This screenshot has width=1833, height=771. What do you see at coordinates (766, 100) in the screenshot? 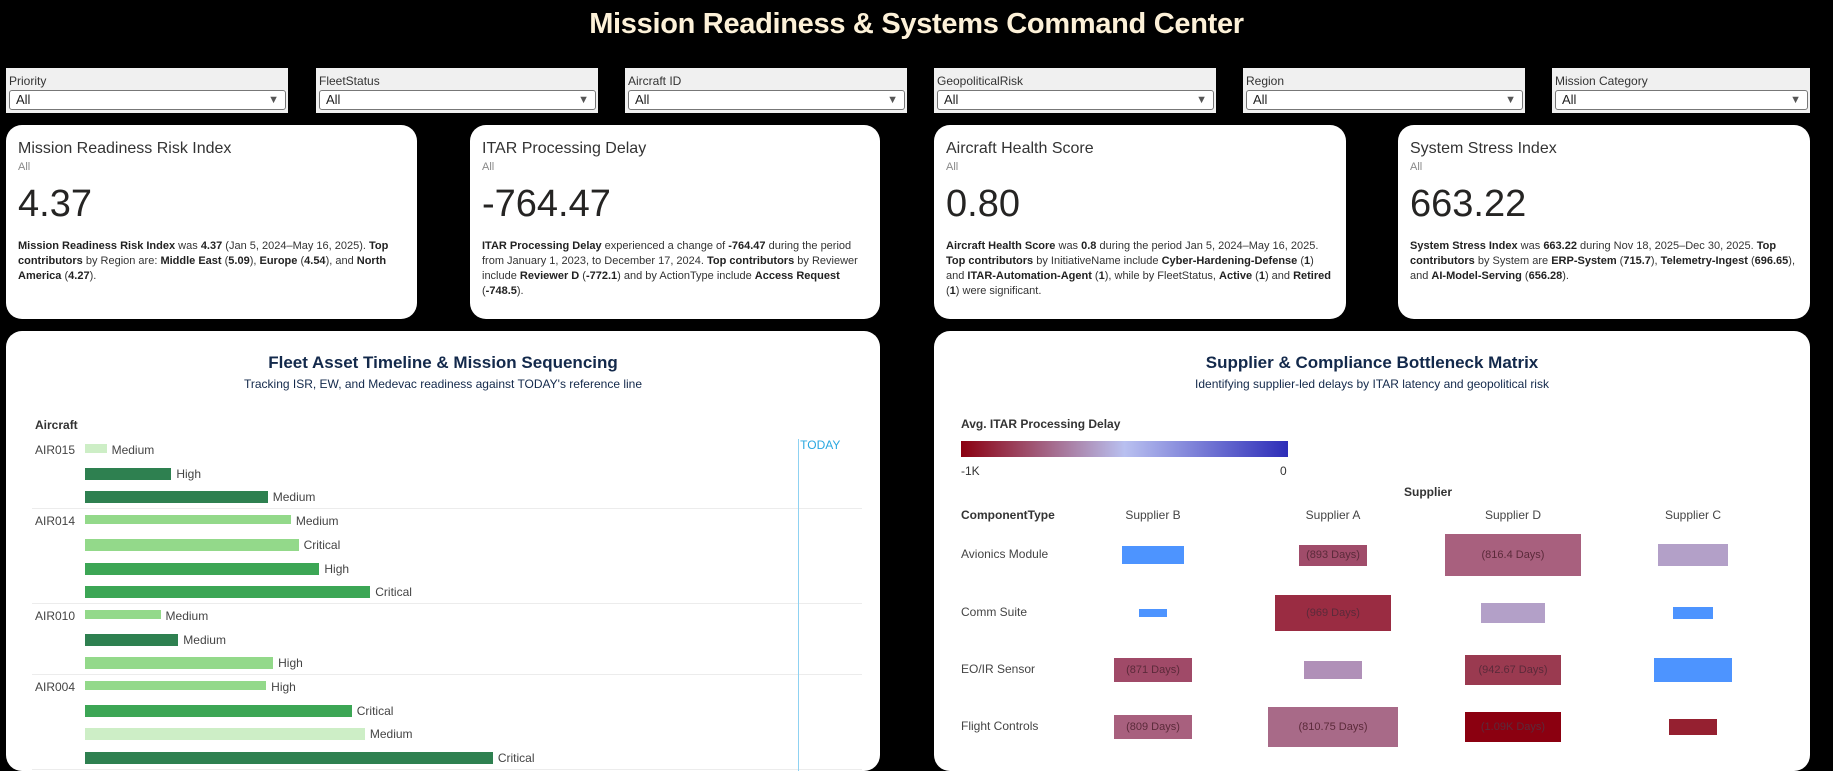
I see `aircraft-id-dropdown: All ▼` at bounding box center [766, 100].